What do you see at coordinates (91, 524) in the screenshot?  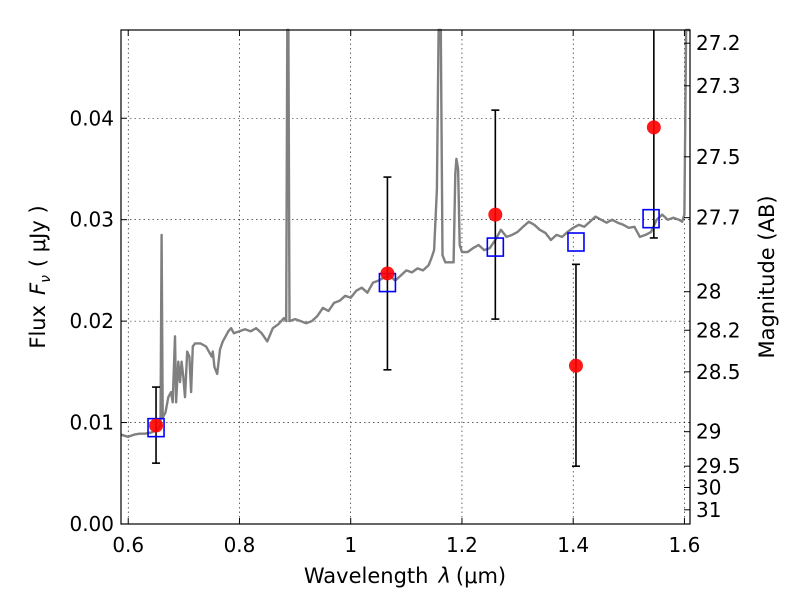 I see `y-tick-label: 0.00` at bounding box center [91, 524].